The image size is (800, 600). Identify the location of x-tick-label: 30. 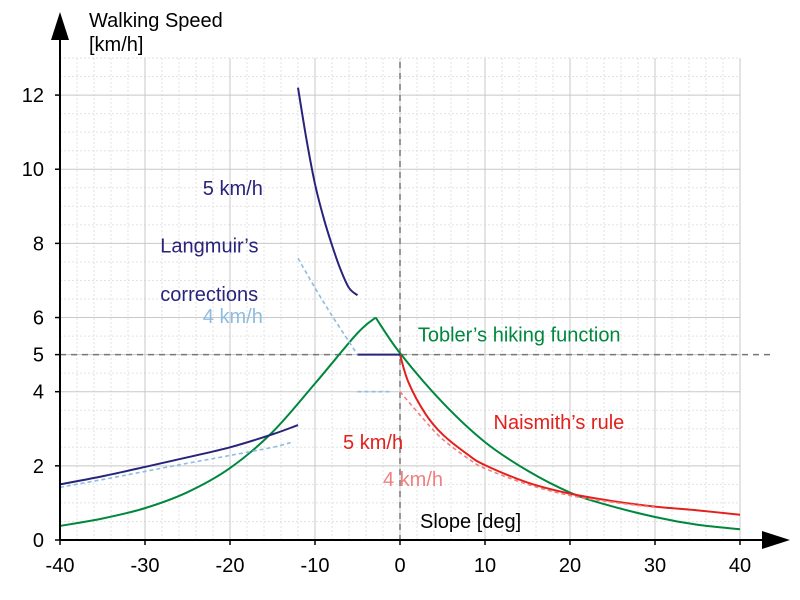
(655, 566).